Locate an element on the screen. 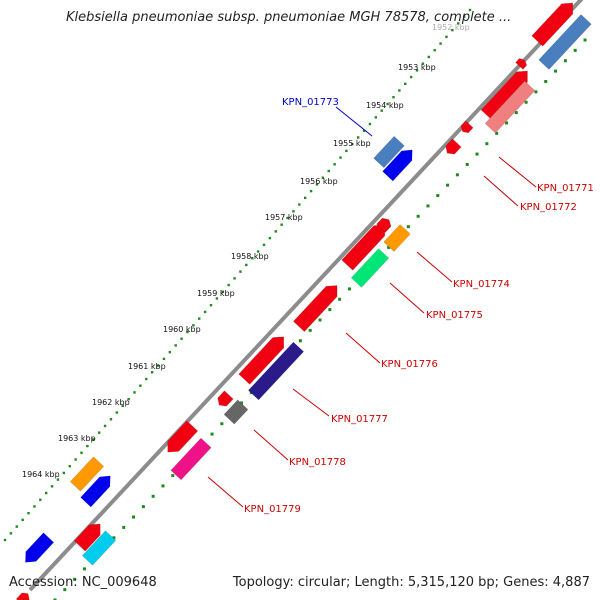 This screenshot has height=600, width=600. gene-label-kpn-01775: KPN_01775 is located at coordinates (454, 315).